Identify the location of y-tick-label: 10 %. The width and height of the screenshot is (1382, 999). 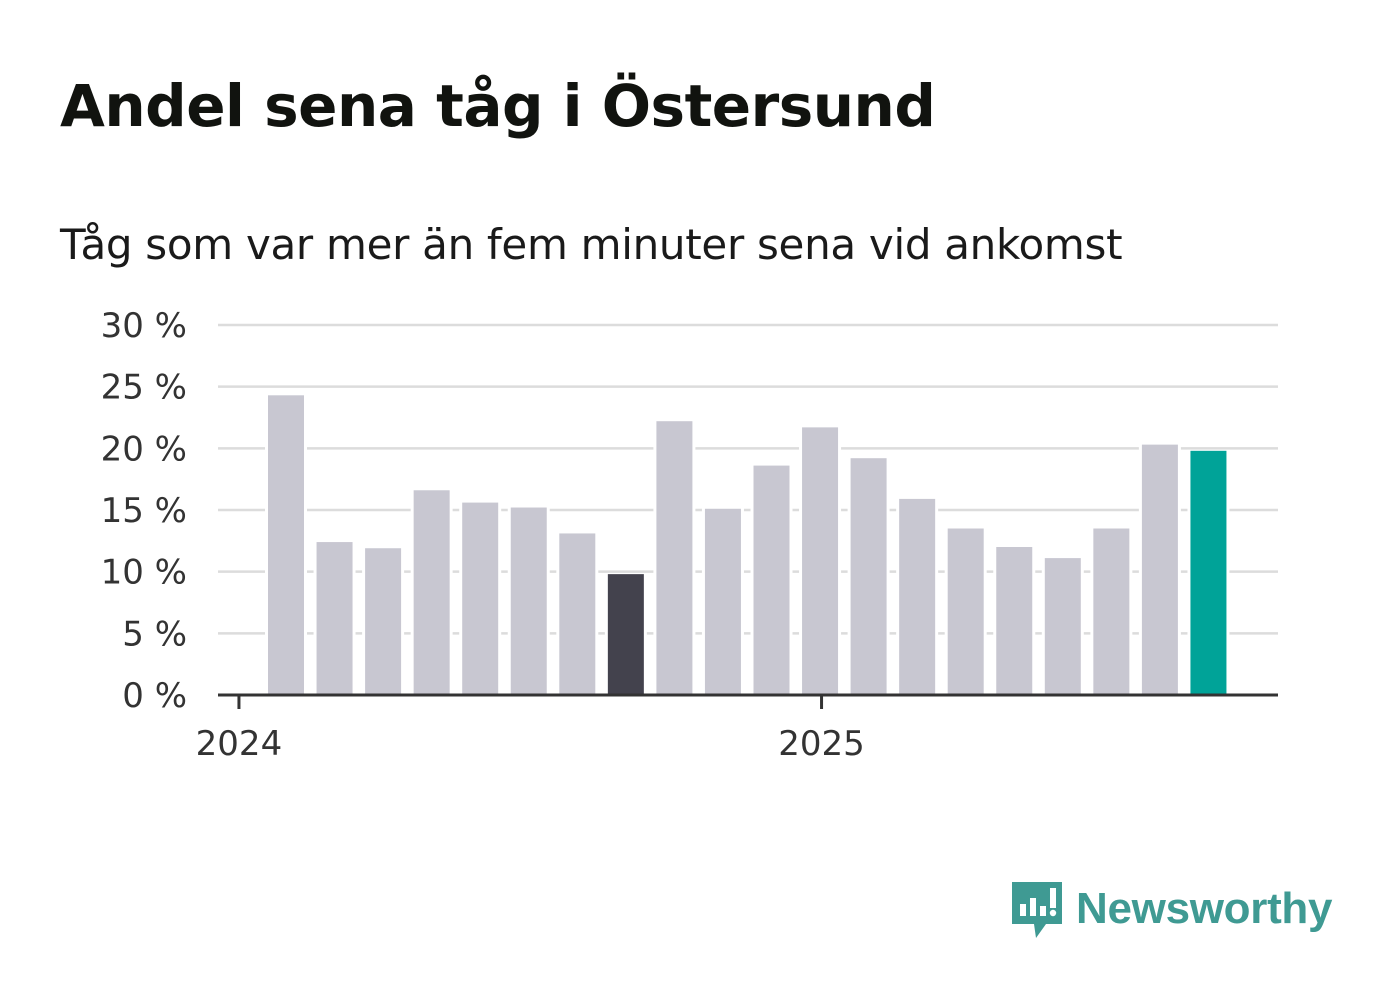
(144, 573).